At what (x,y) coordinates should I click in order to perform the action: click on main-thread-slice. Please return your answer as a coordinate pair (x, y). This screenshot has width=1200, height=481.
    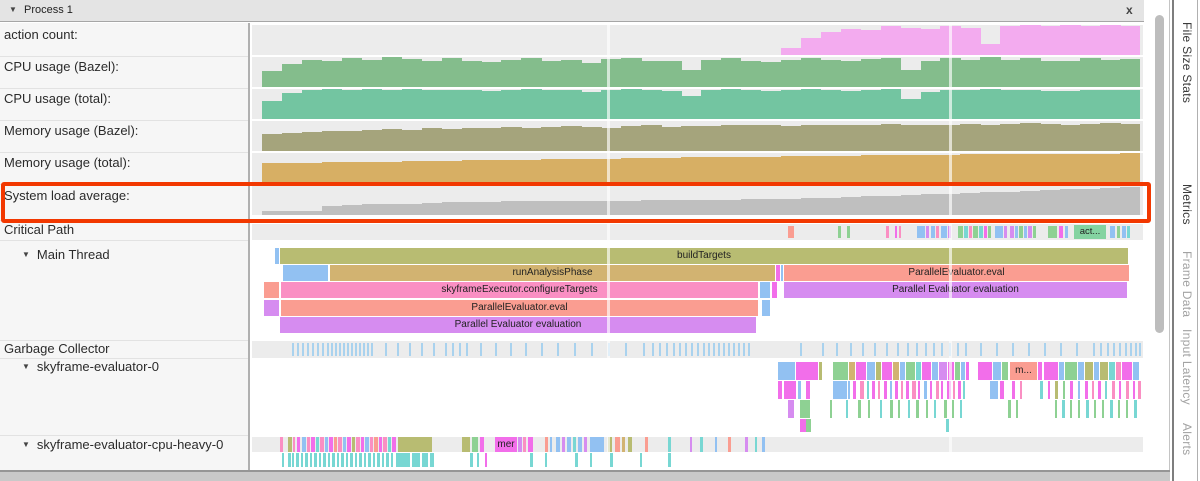
    Looking at the image, I should click on (305, 273).